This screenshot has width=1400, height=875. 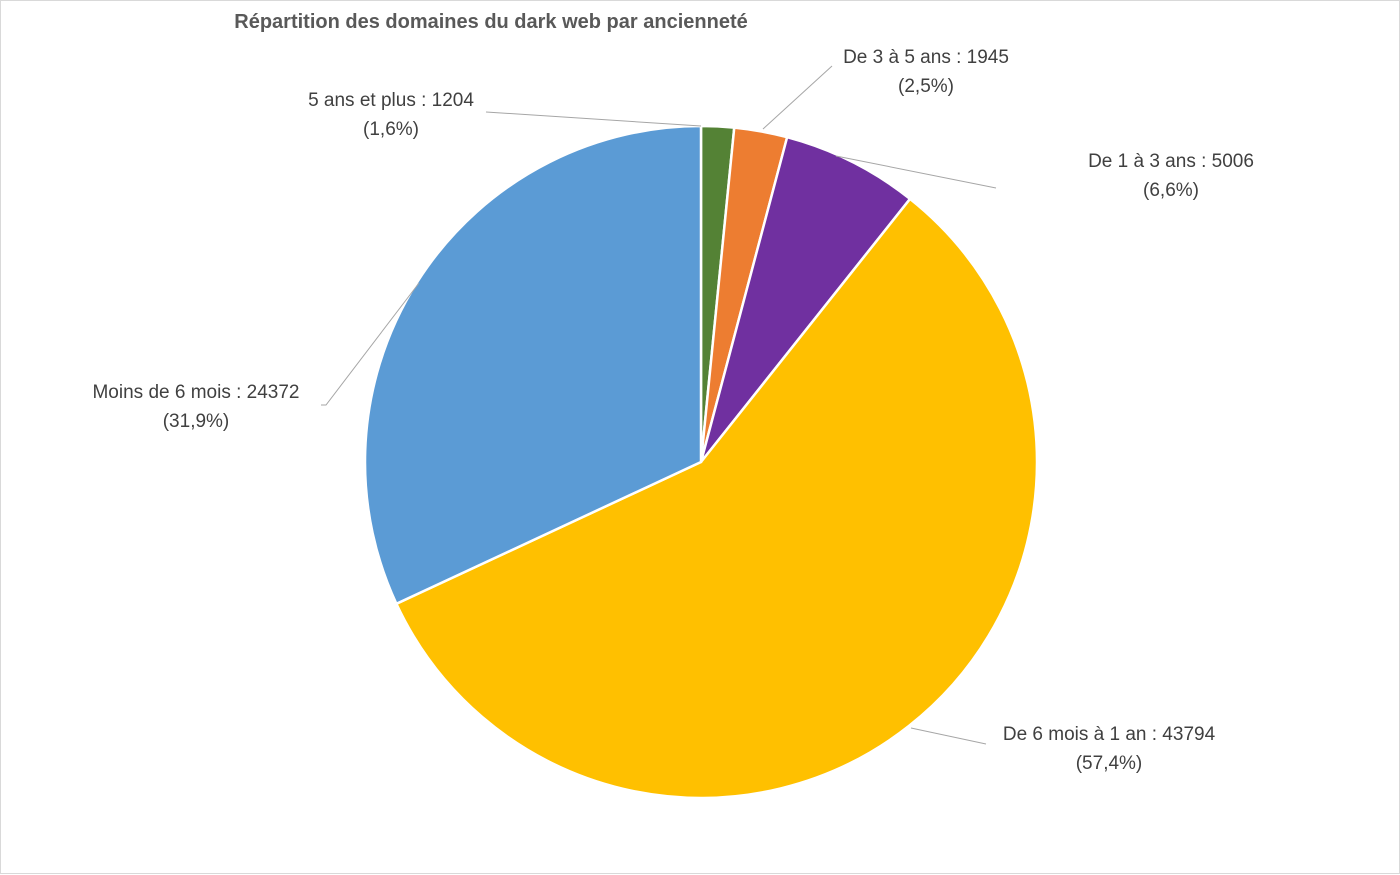 What do you see at coordinates (533, 365) in the screenshot?
I see `pie-slice-moins-de-6-mois` at bounding box center [533, 365].